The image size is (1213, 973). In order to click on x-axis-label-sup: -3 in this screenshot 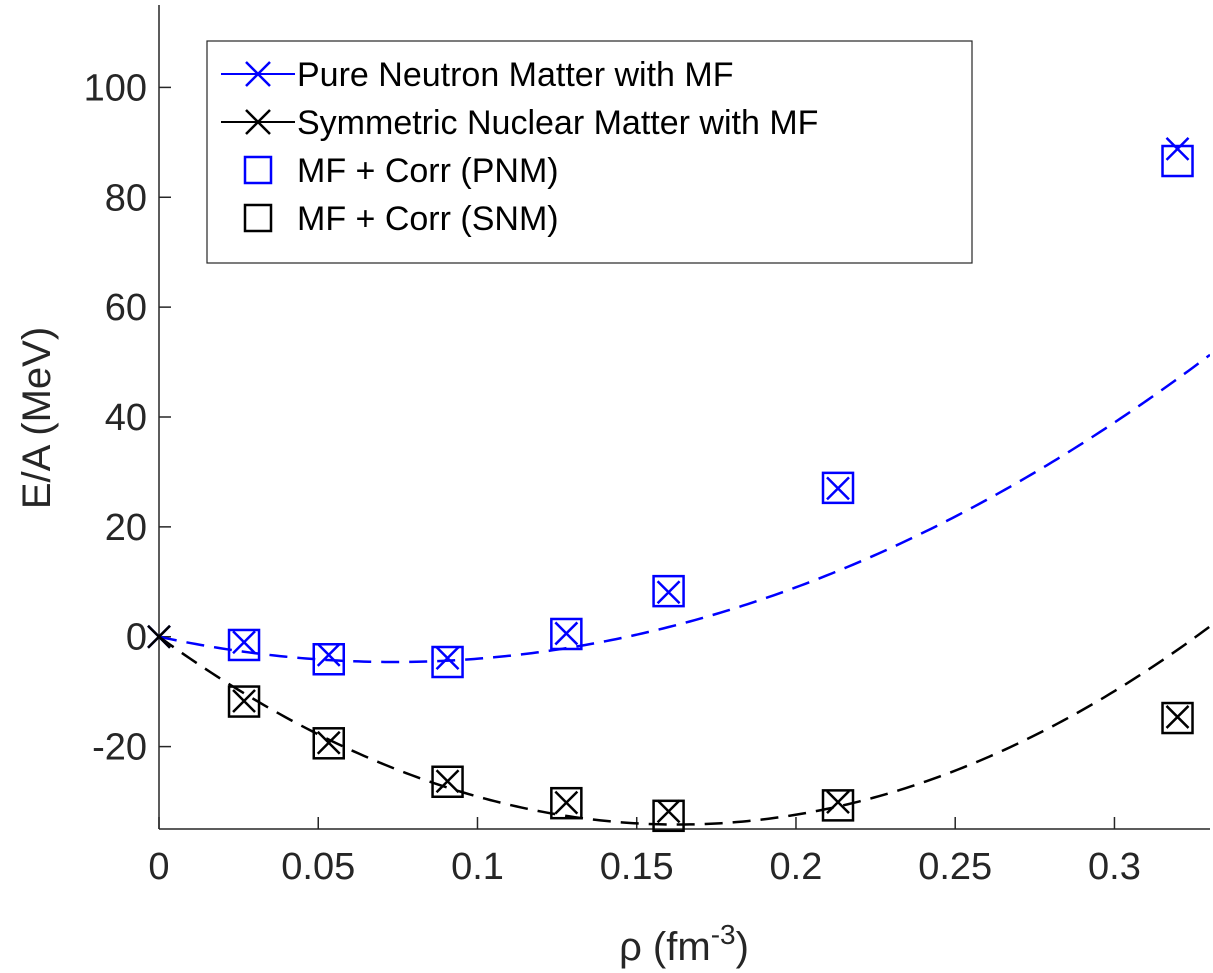, I will do `click(723, 934)`.